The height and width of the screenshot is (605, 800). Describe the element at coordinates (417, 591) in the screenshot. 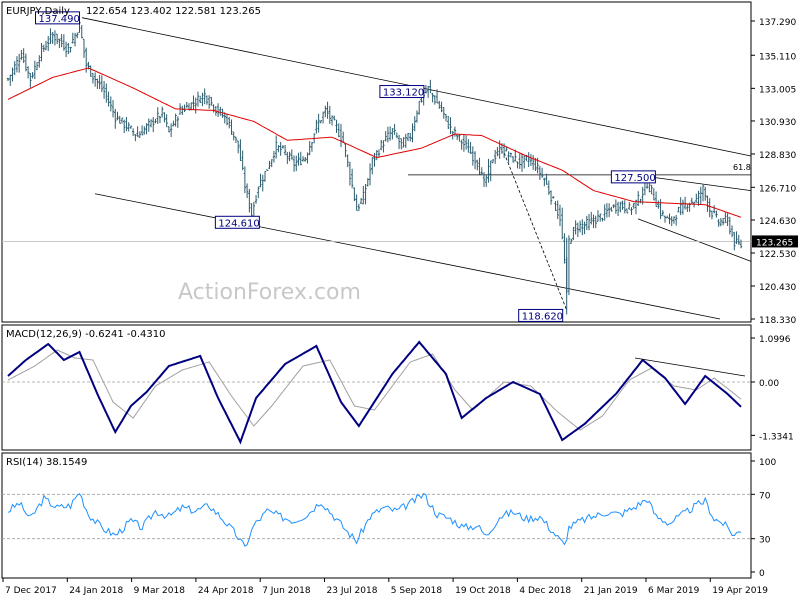

I see `x-tick-label: 5 Sep 2018` at that location.